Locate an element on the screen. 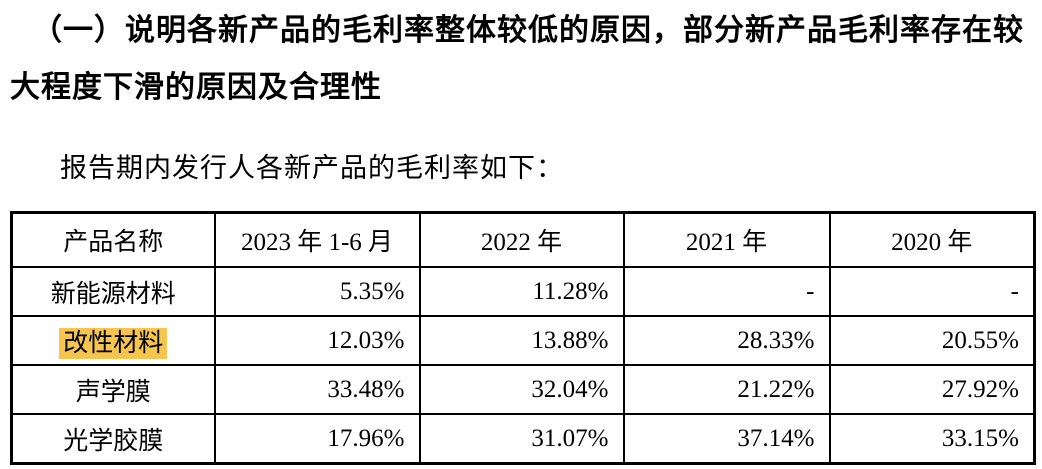 Image resolution: width=1042 pixels, height=469 pixels. value-cell: 33.48% is located at coordinates (317, 389).